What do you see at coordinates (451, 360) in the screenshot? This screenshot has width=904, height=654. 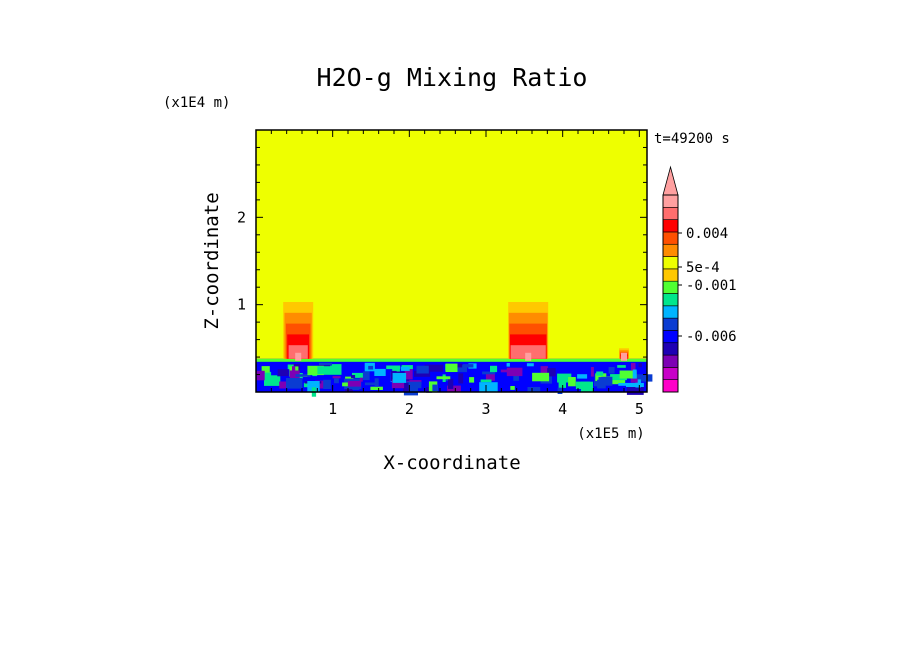 I see `surface-layer-edge` at bounding box center [451, 360].